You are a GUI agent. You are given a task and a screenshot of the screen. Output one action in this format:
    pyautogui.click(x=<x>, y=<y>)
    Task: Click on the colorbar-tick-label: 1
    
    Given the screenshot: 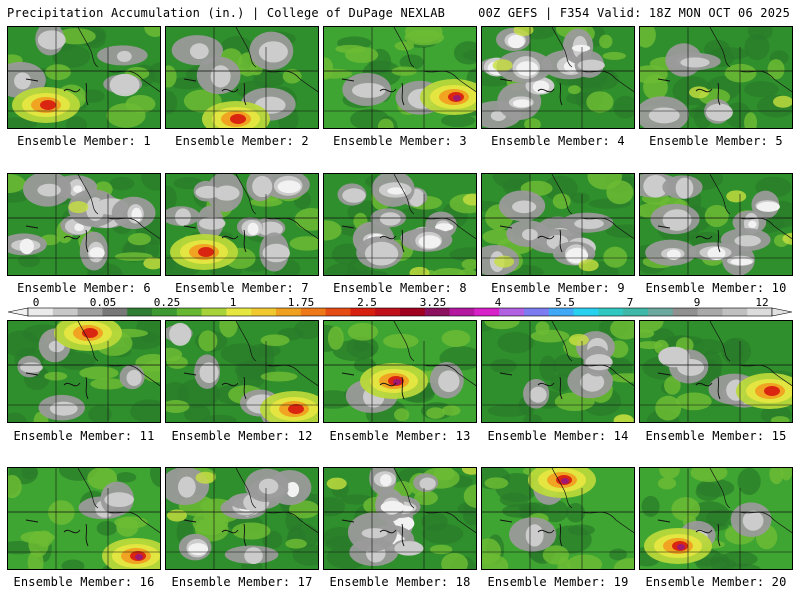 What is the action you would take?
    pyautogui.click(x=233, y=302)
    